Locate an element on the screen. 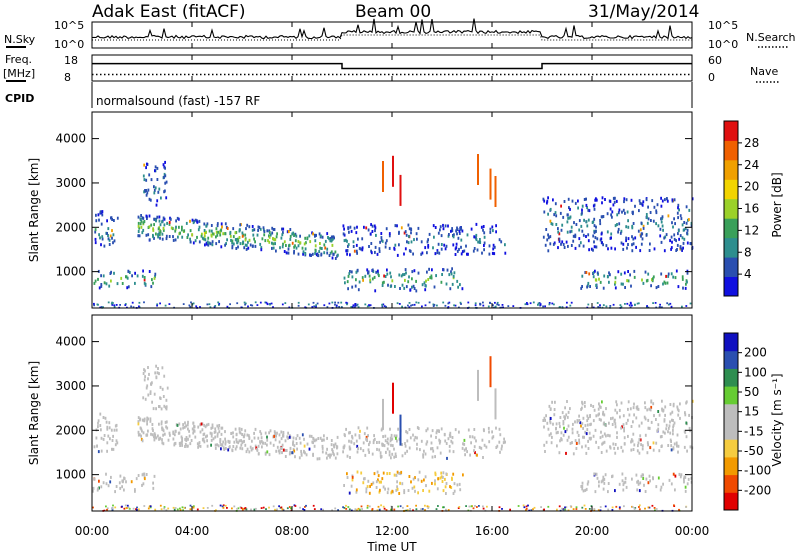 This screenshot has height=554, width=800. scatter-streak is located at coordinates (478, 169).